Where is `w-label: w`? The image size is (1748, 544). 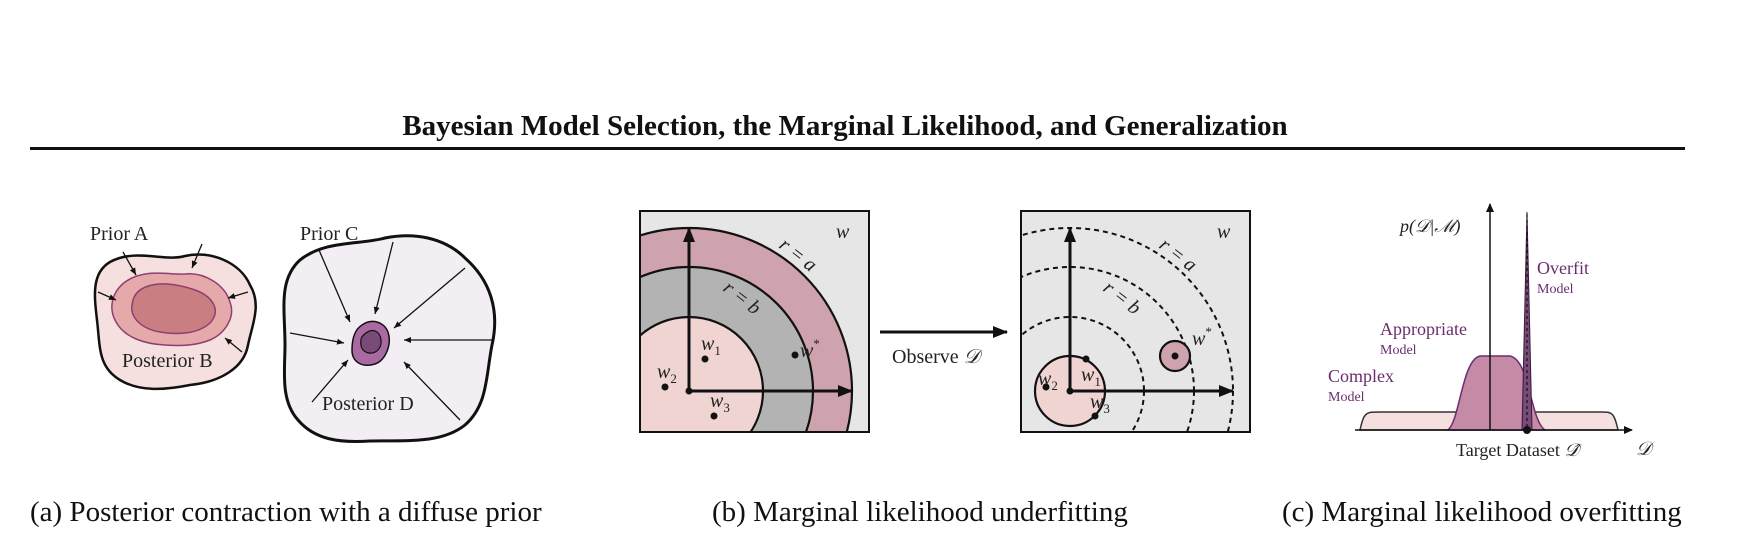
w-label: w is located at coordinates (843, 232).